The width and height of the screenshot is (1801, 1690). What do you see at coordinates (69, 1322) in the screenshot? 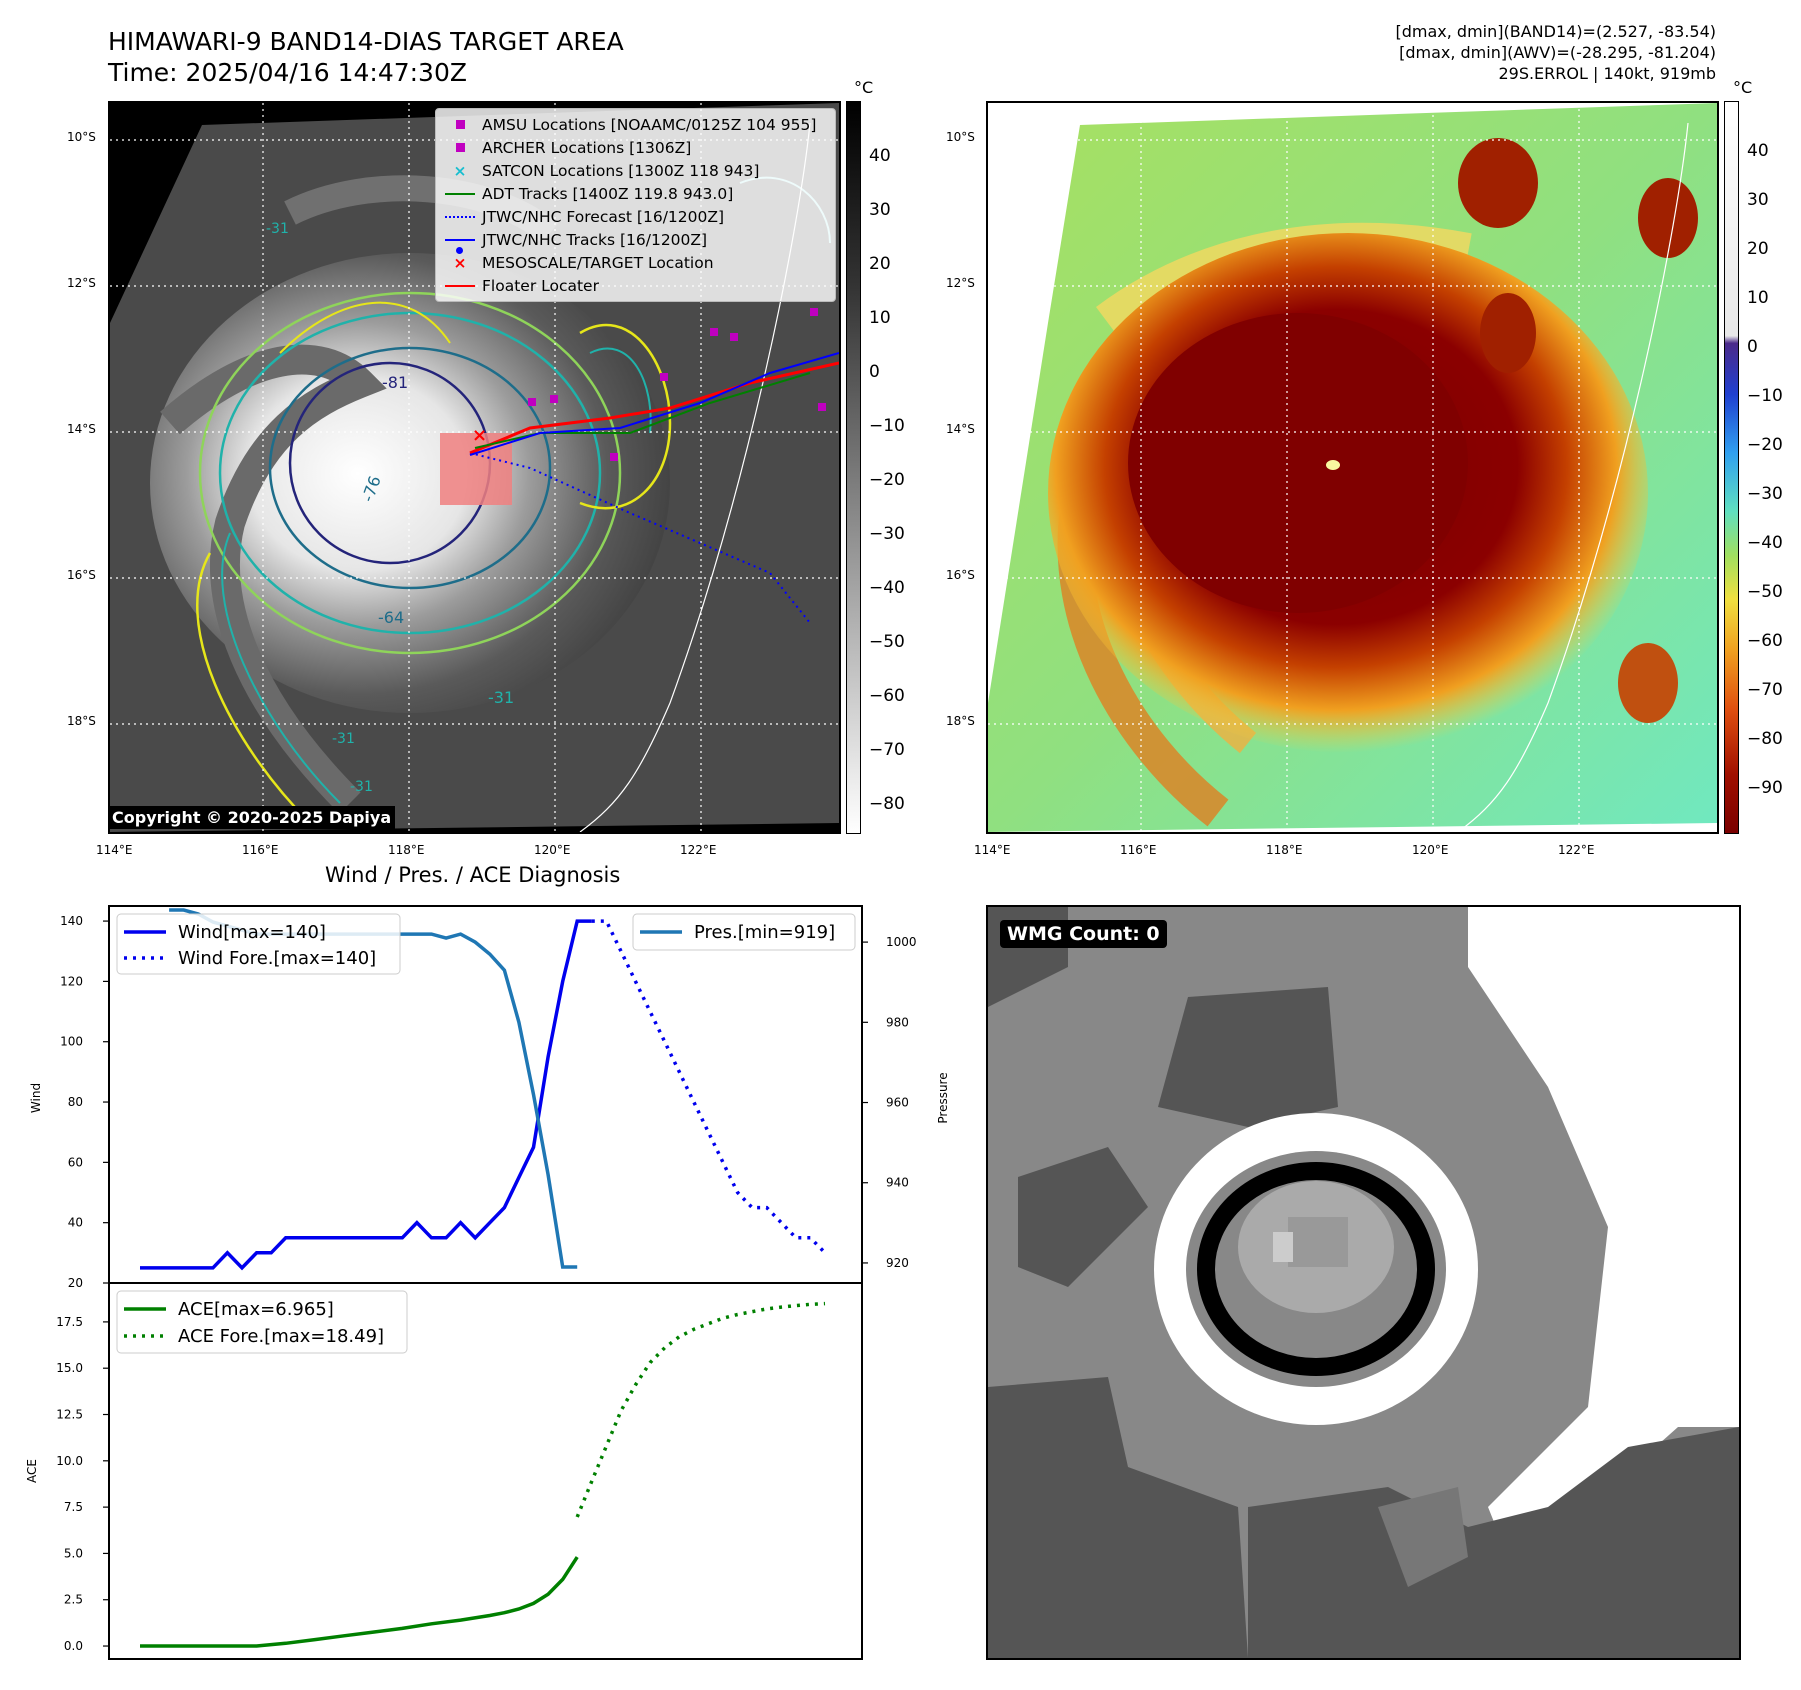
I see `ace-tick: 17.5` at bounding box center [69, 1322].